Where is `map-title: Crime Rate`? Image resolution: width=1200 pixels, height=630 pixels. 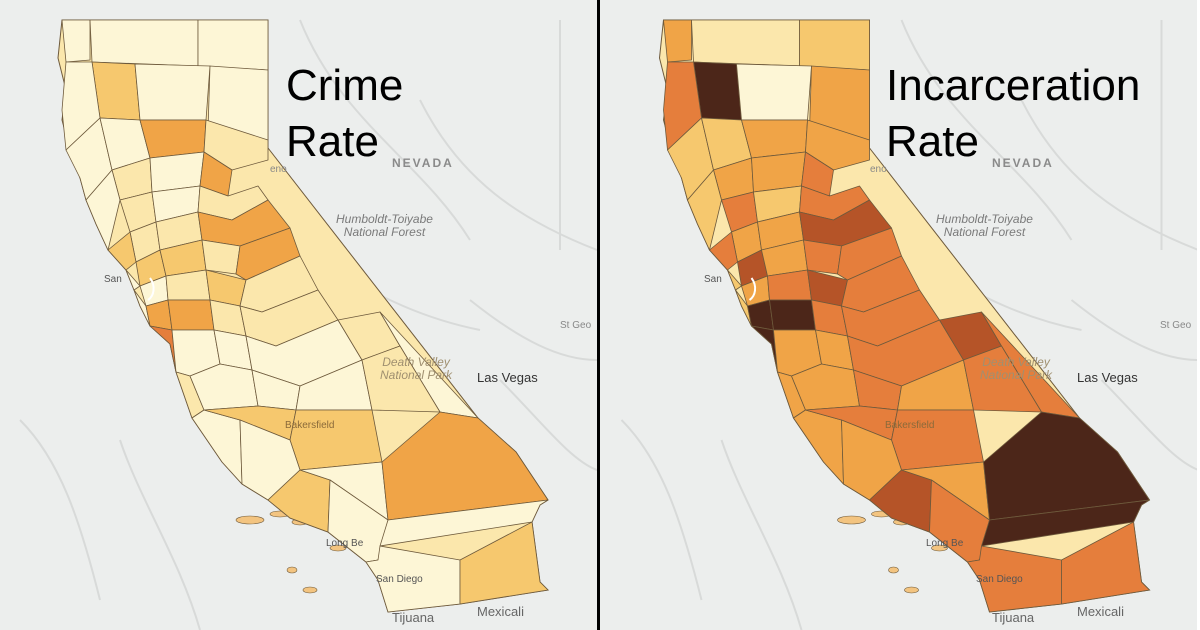
map-title: Crime Rate is located at coordinates (344, 114).